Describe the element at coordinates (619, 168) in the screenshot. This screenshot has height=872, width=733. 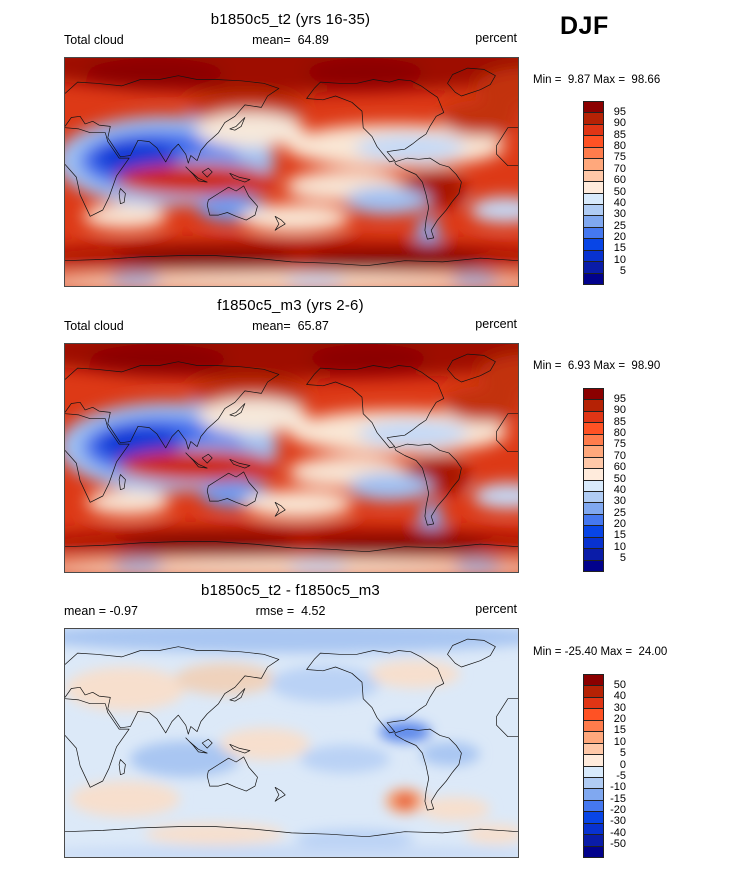
I see `colorbar-tick-label: 70` at that location.